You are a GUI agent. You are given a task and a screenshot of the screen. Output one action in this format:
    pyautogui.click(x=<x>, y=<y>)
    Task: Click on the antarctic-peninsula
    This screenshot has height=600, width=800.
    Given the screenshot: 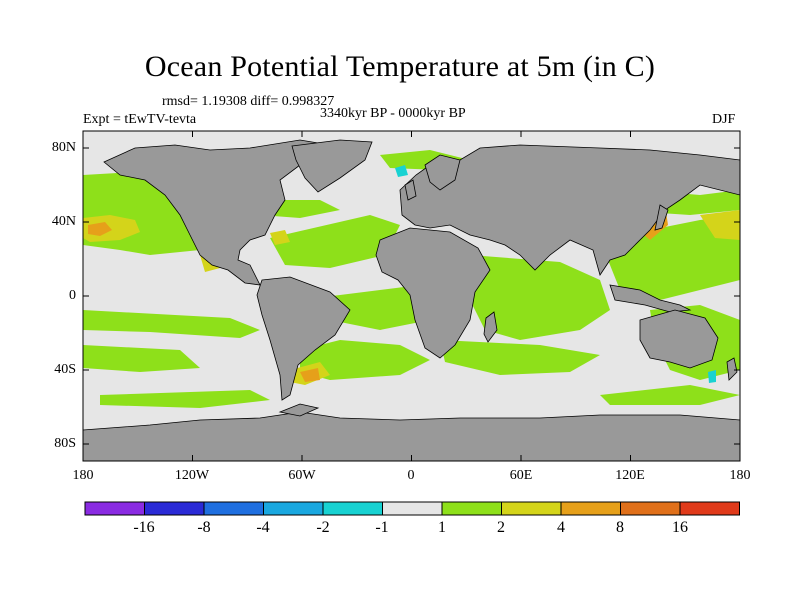 What is the action you would take?
    pyautogui.click(x=299, y=410)
    